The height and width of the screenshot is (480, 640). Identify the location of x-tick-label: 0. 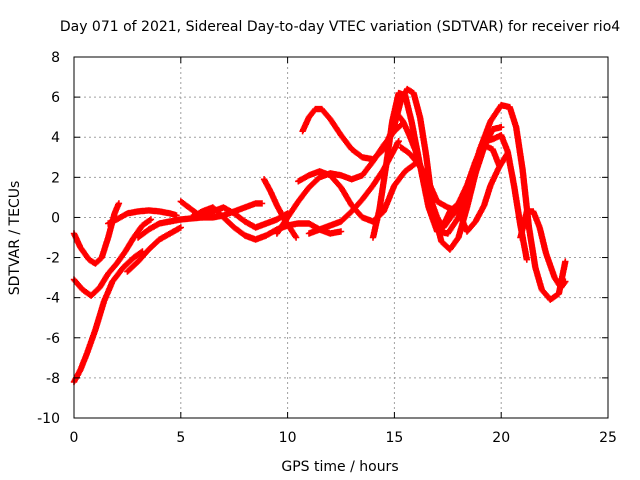
(74, 438).